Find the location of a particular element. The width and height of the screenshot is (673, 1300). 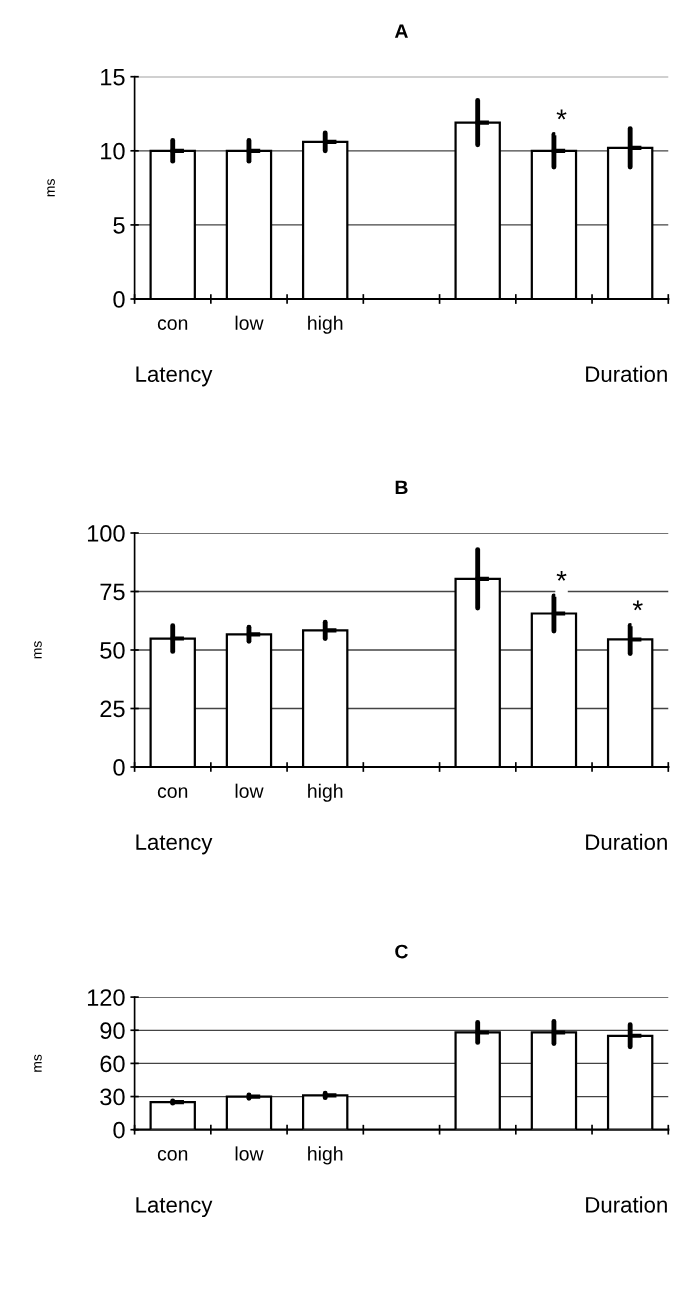

y-tick-label: 50 is located at coordinates (112, 650).